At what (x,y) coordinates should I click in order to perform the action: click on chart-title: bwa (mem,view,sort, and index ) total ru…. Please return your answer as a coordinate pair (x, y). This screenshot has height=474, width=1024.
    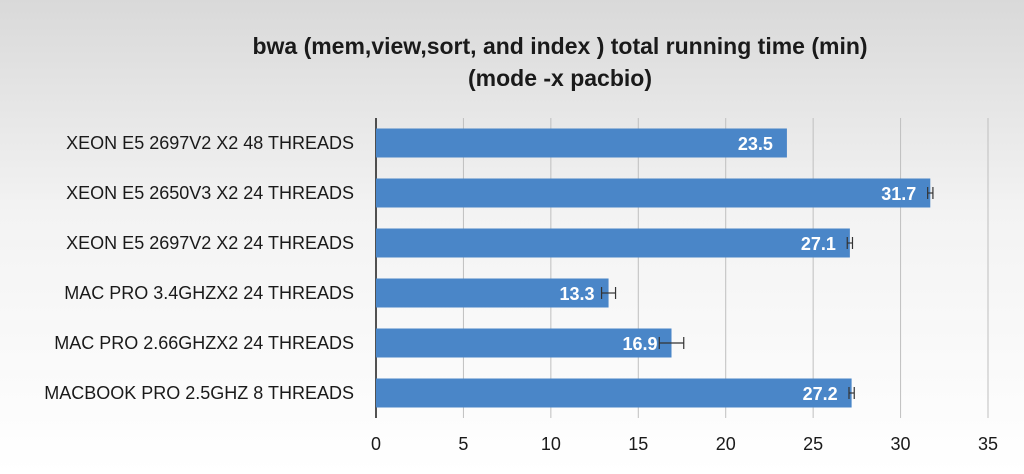
    Looking at the image, I should click on (560, 62).